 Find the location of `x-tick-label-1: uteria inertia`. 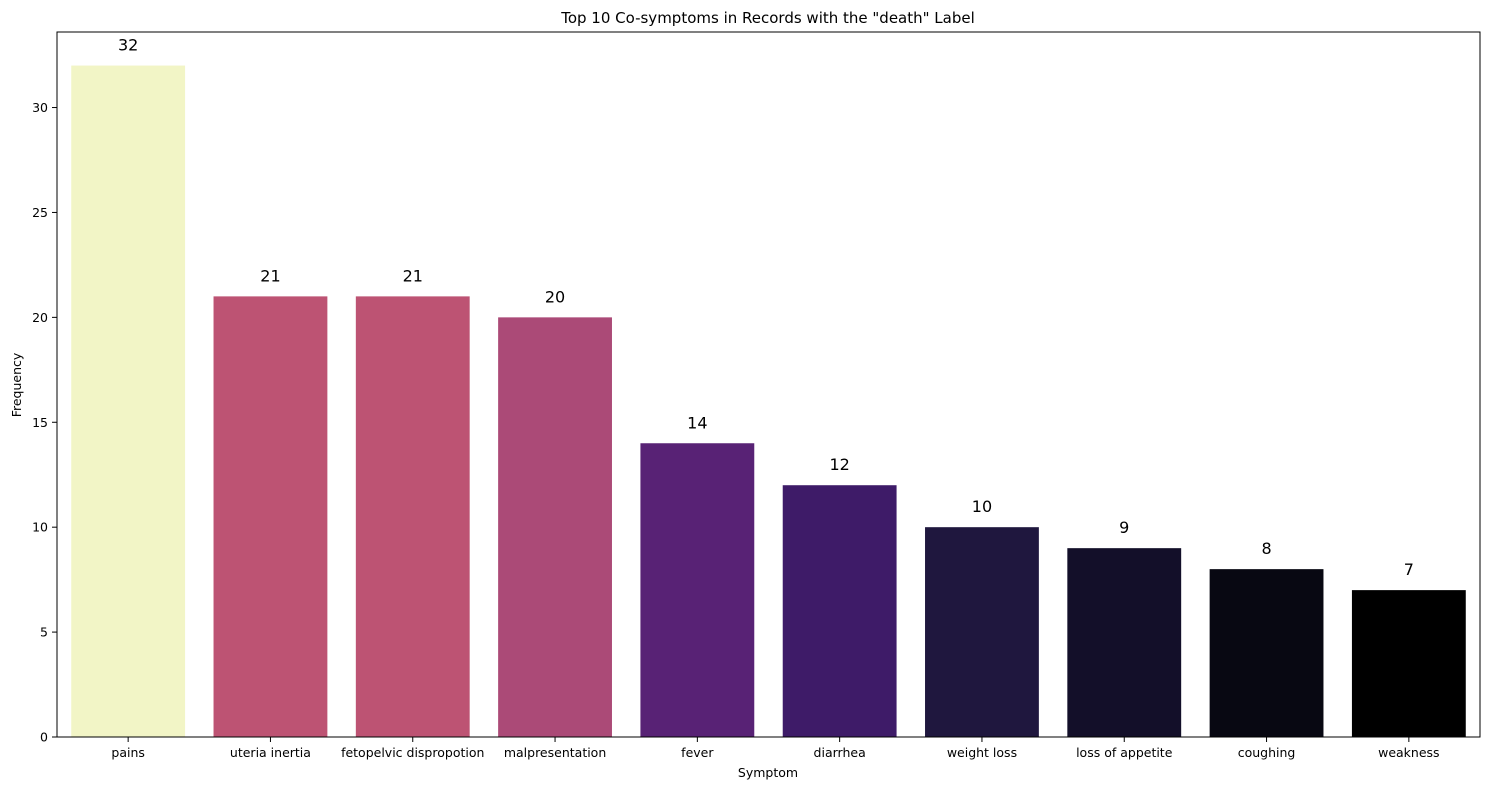

x-tick-label-1: uteria inertia is located at coordinates (270, 752).